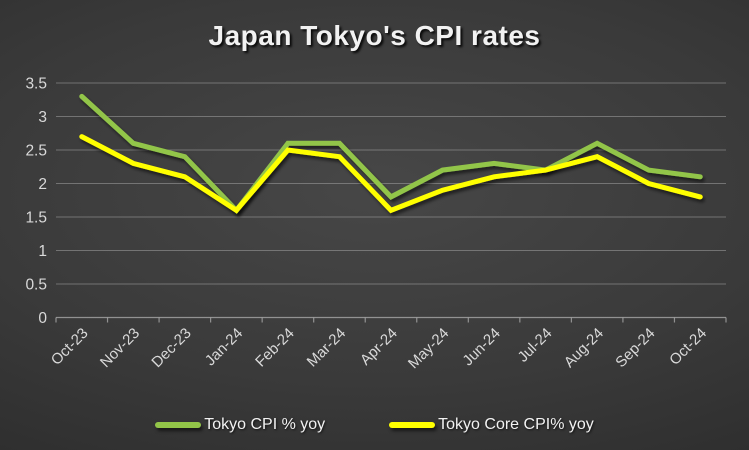  What do you see at coordinates (42, 318) in the screenshot?
I see `y-axis-tick-label: 0` at bounding box center [42, 318].